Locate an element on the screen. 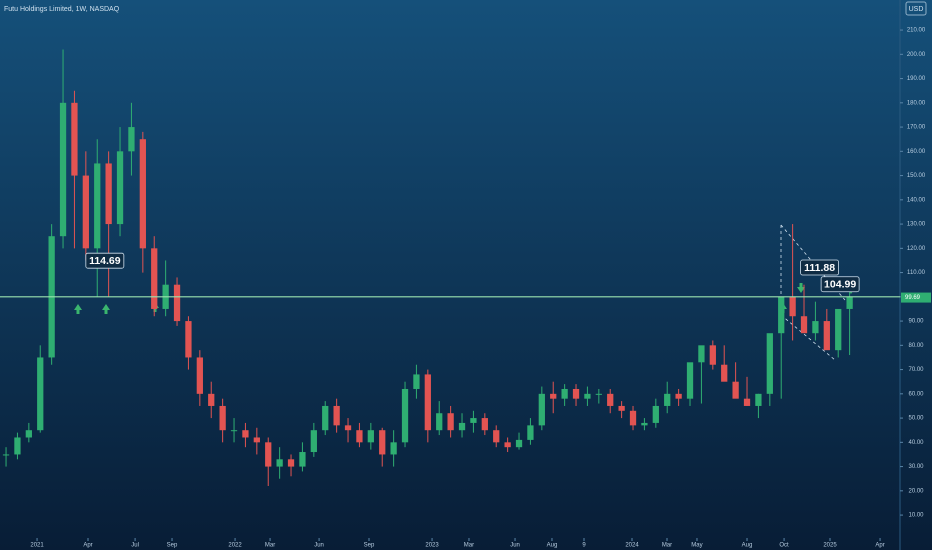  x-tick-label: 2023 is located at coordinates (432, 546).